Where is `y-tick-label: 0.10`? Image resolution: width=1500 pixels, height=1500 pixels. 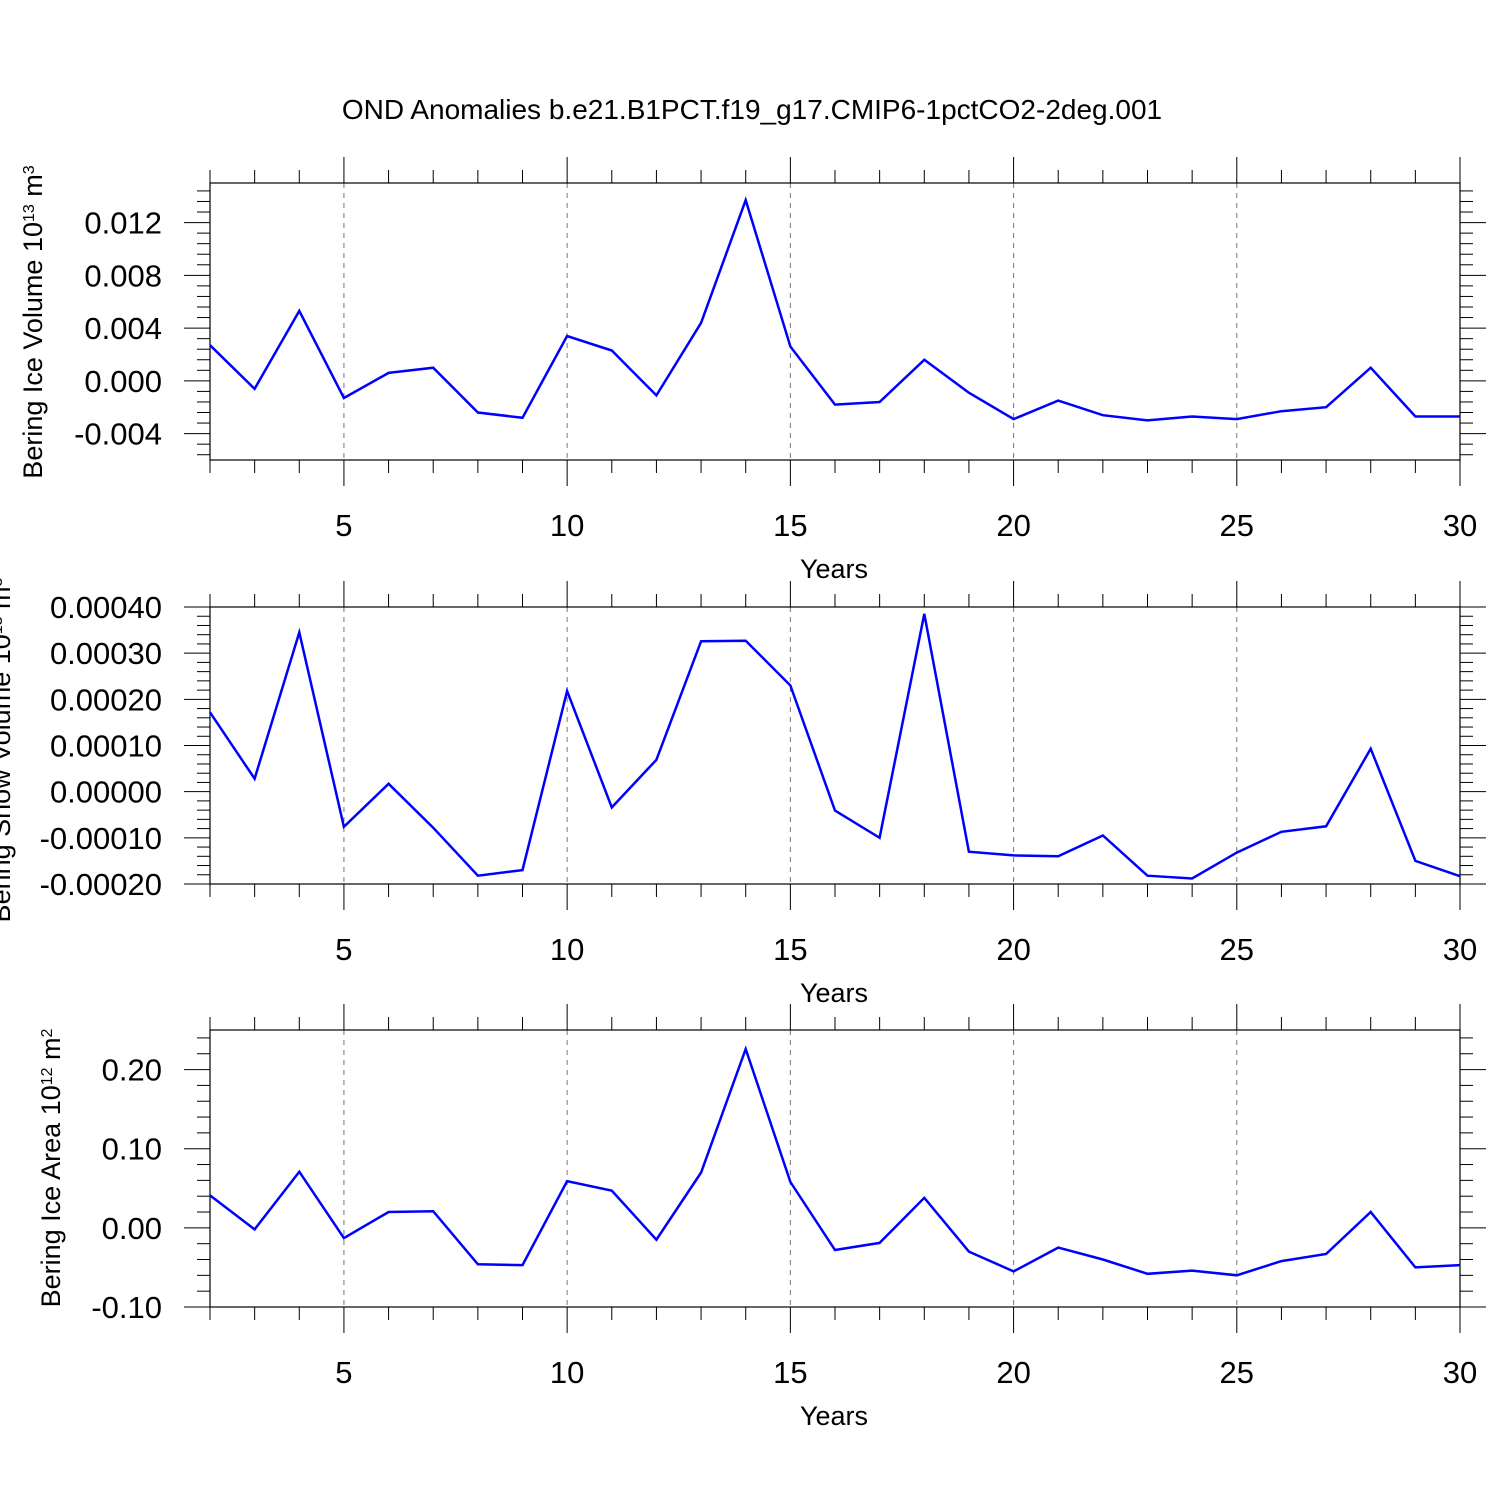
y-tick-label: 0.10 is located at coordinates (132, 1149).